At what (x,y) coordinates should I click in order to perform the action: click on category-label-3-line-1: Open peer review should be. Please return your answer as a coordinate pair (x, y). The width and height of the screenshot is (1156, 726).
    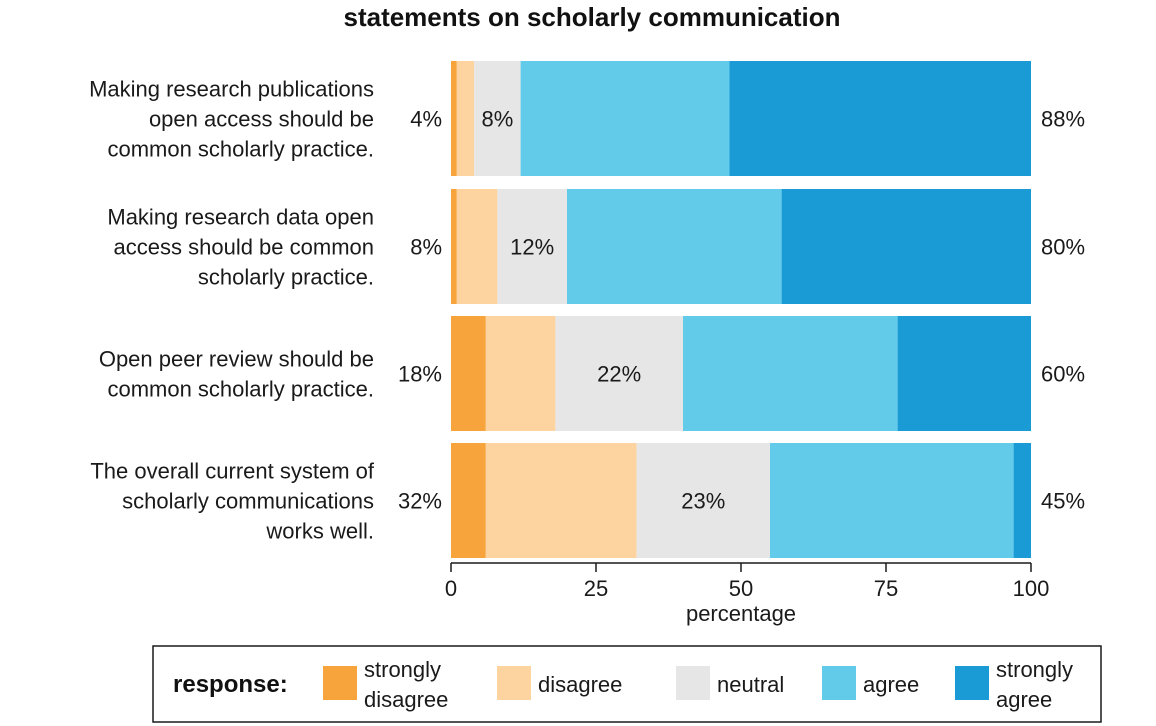
    Looking at the image, I should click on (236, 359).